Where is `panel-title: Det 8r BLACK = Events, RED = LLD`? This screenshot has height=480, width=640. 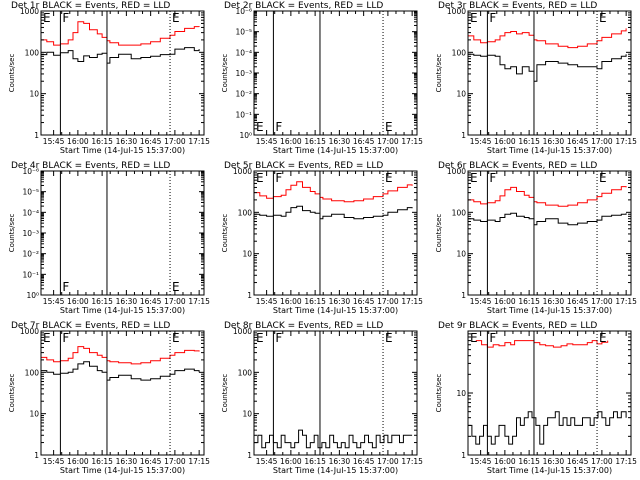 panel-title: Det 8r BLACK = Events, RED = LLD is located at coordinates (303, 326).